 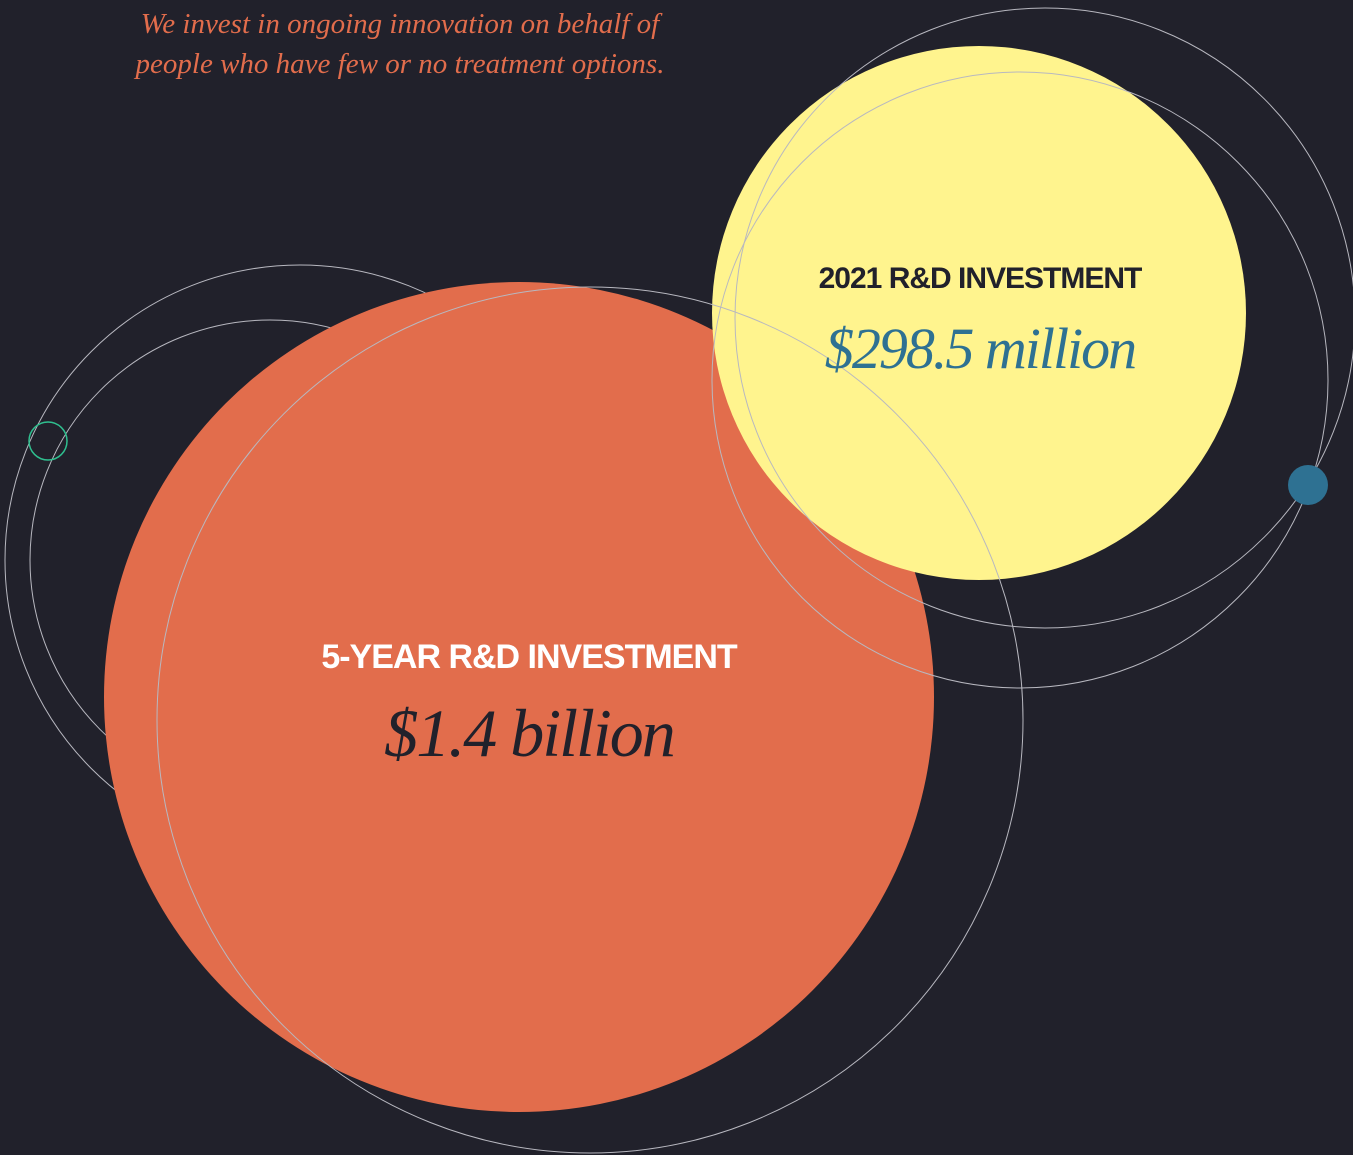 I want to click on annual-amount: $298.5 million, so click(x=980, y=348).